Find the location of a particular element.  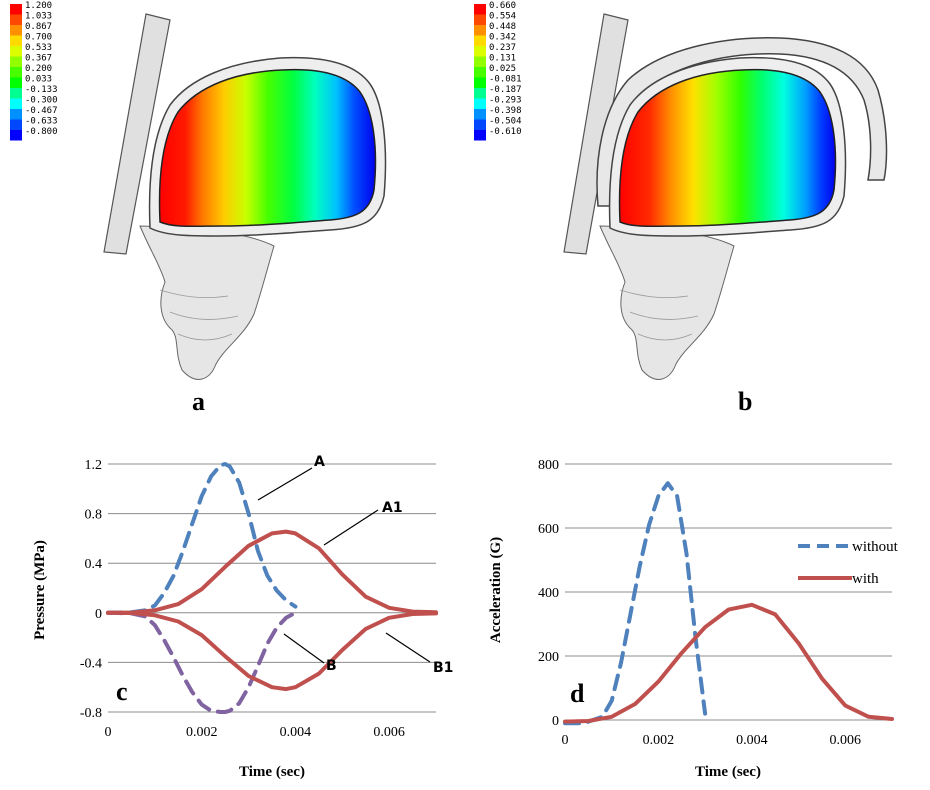

impactor-plate-a is located at coordinates (137, 134).